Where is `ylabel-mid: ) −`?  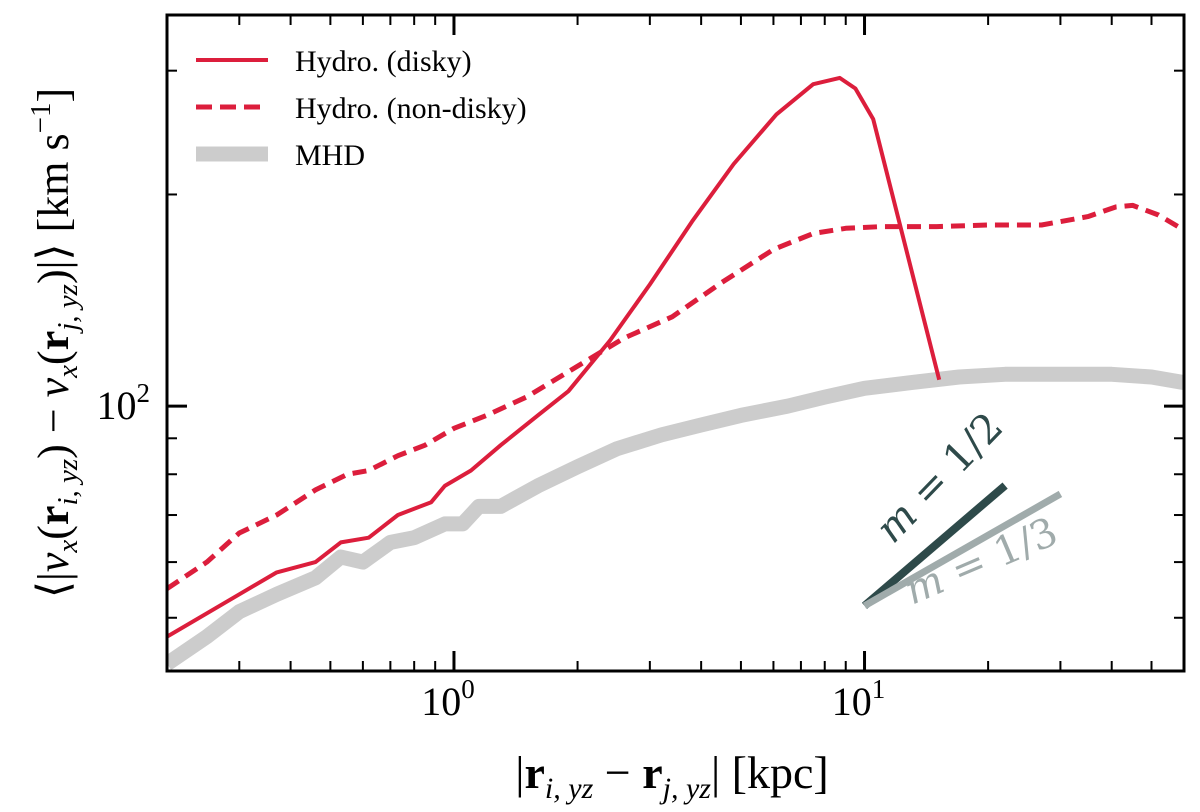
ylabel-mid: ) − is located at coordinates (53, 427).